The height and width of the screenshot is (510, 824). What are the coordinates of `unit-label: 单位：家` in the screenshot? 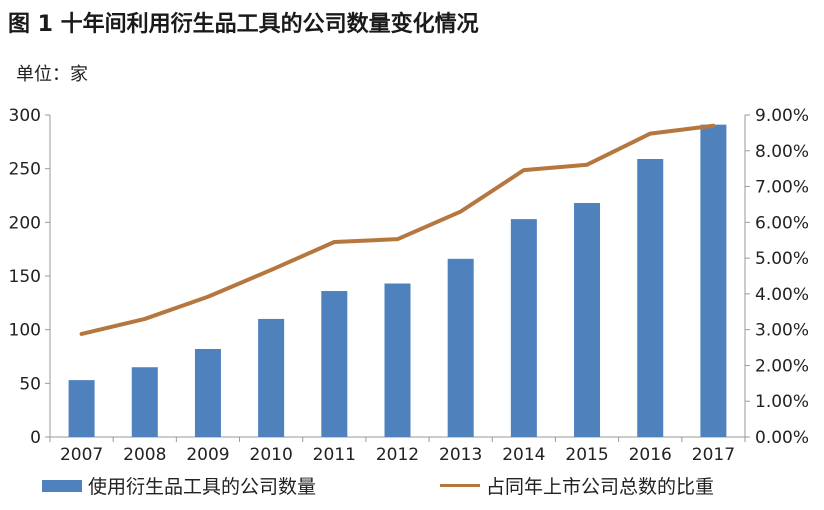 It's located at (52, 74).